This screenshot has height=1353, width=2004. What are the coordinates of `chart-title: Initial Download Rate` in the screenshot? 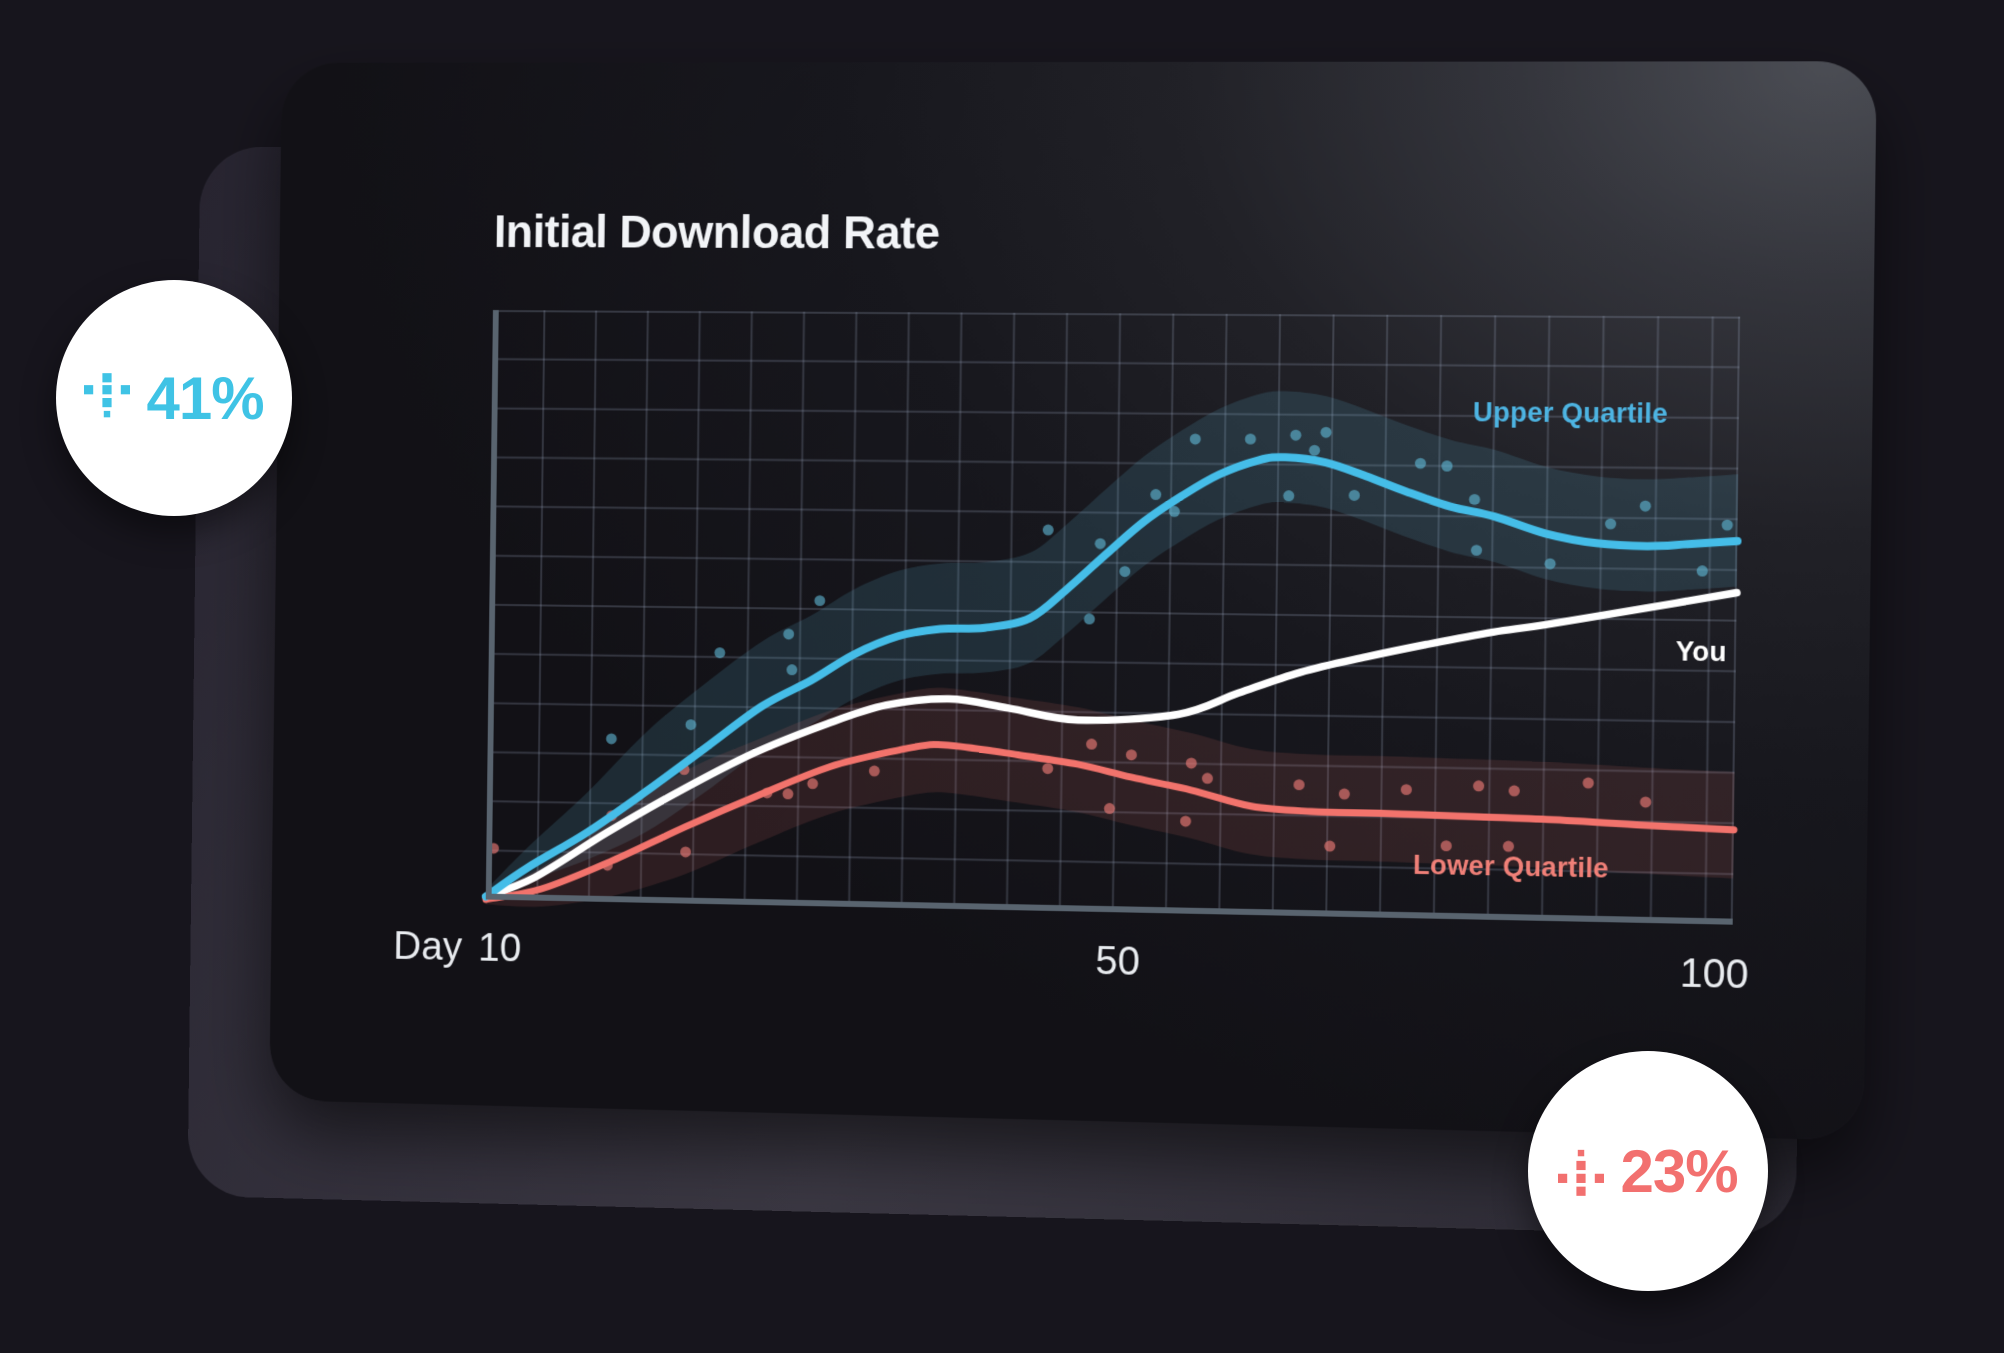 It's located at (717, 232).